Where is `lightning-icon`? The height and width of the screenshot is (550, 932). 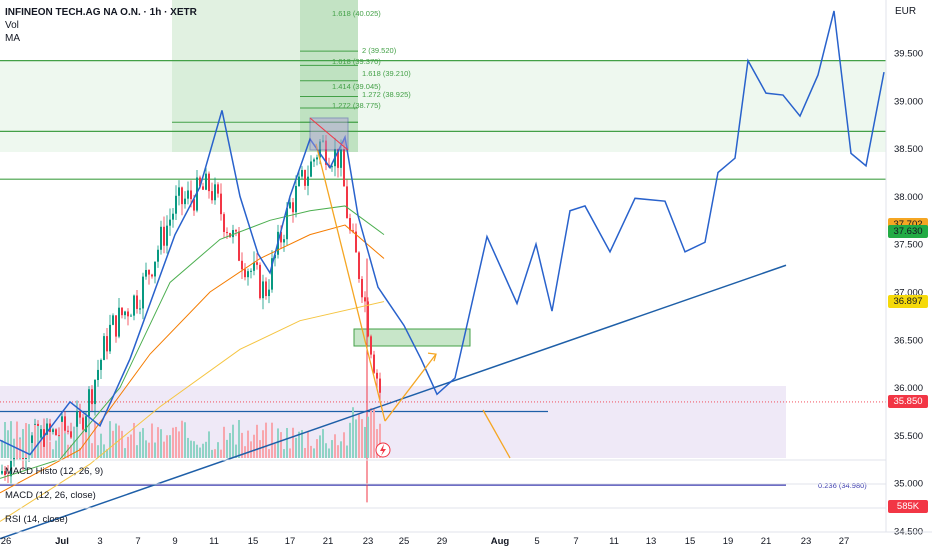
lightning-icon is located at coordinates (383, 450).